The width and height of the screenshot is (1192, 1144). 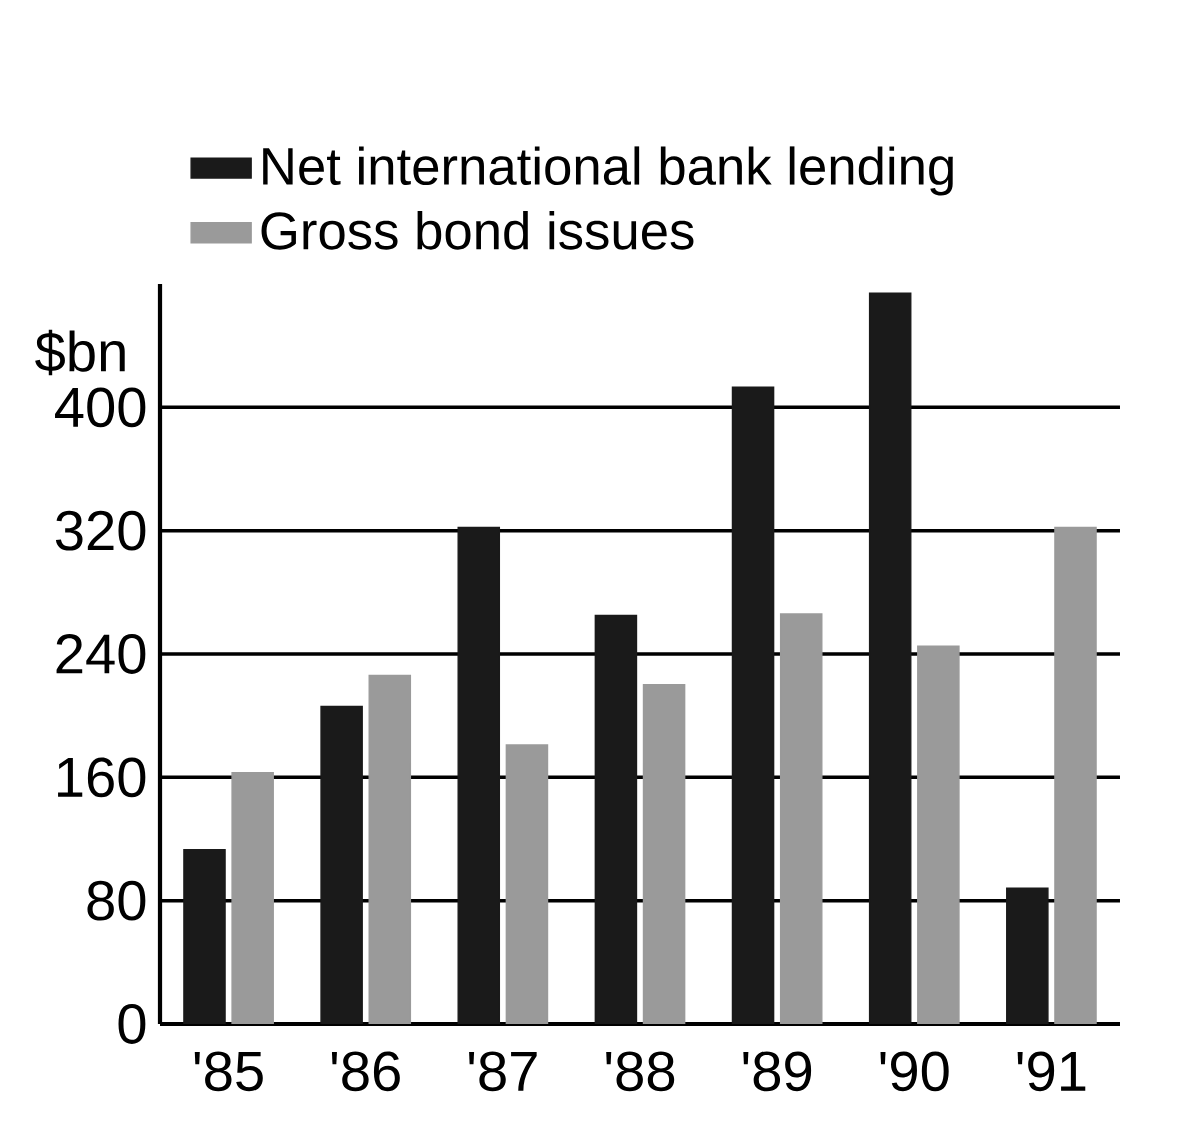 What do you see at coordinates (1051, 1071) in the screenshot?
I see `x-tick-label: '91` at bounding box center [1051, 1071].